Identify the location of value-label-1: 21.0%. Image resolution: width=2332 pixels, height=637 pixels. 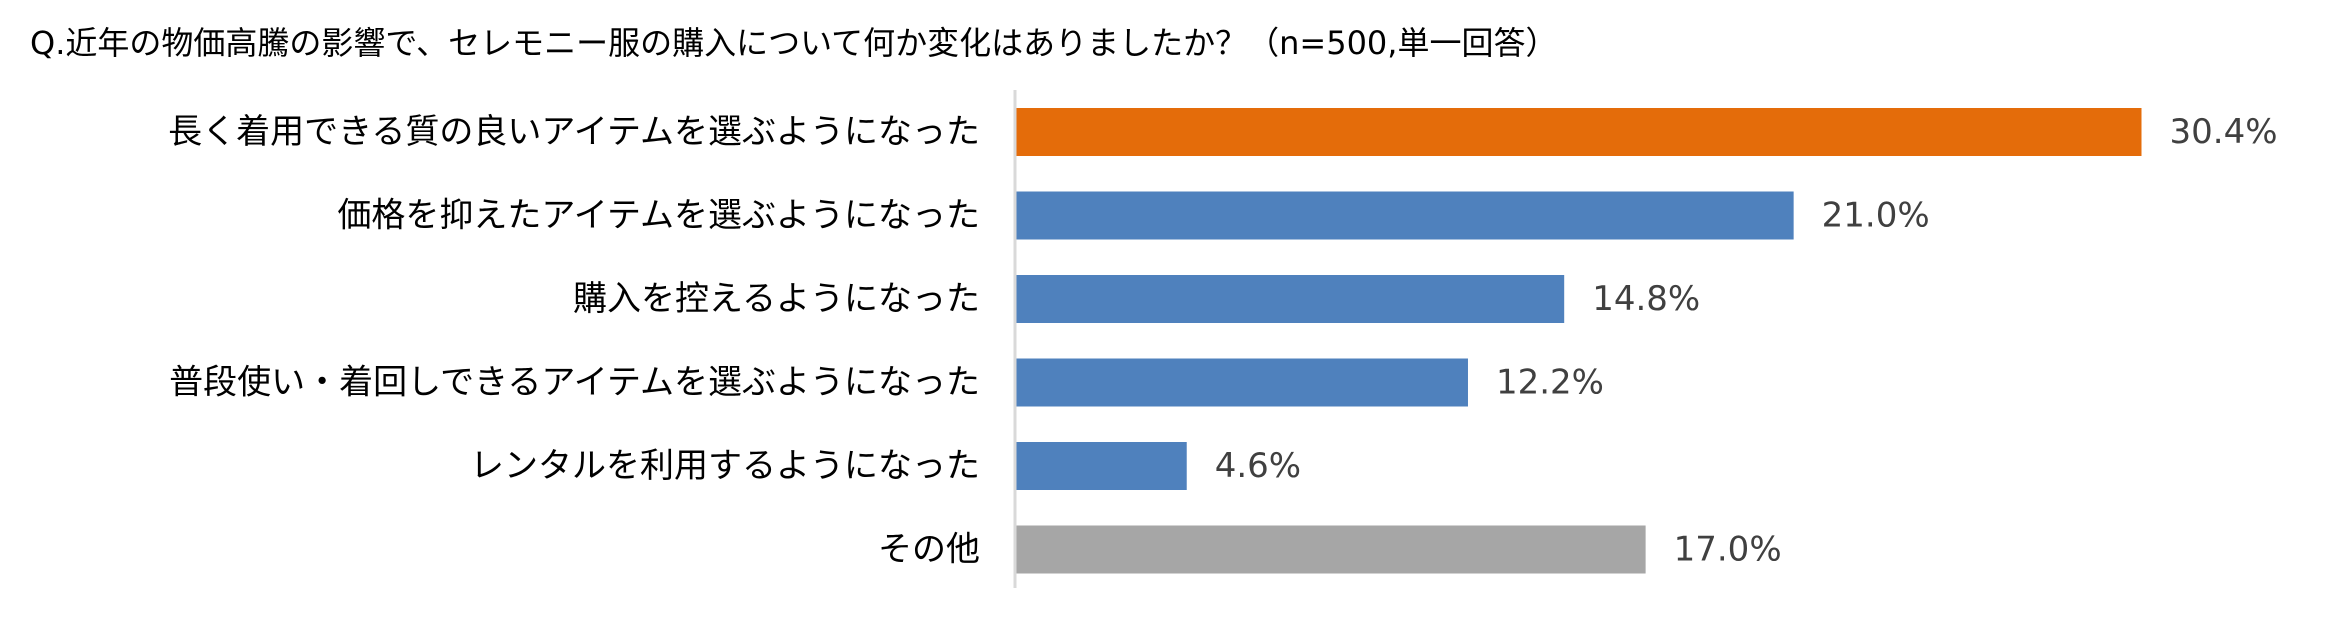
(1876, 216).